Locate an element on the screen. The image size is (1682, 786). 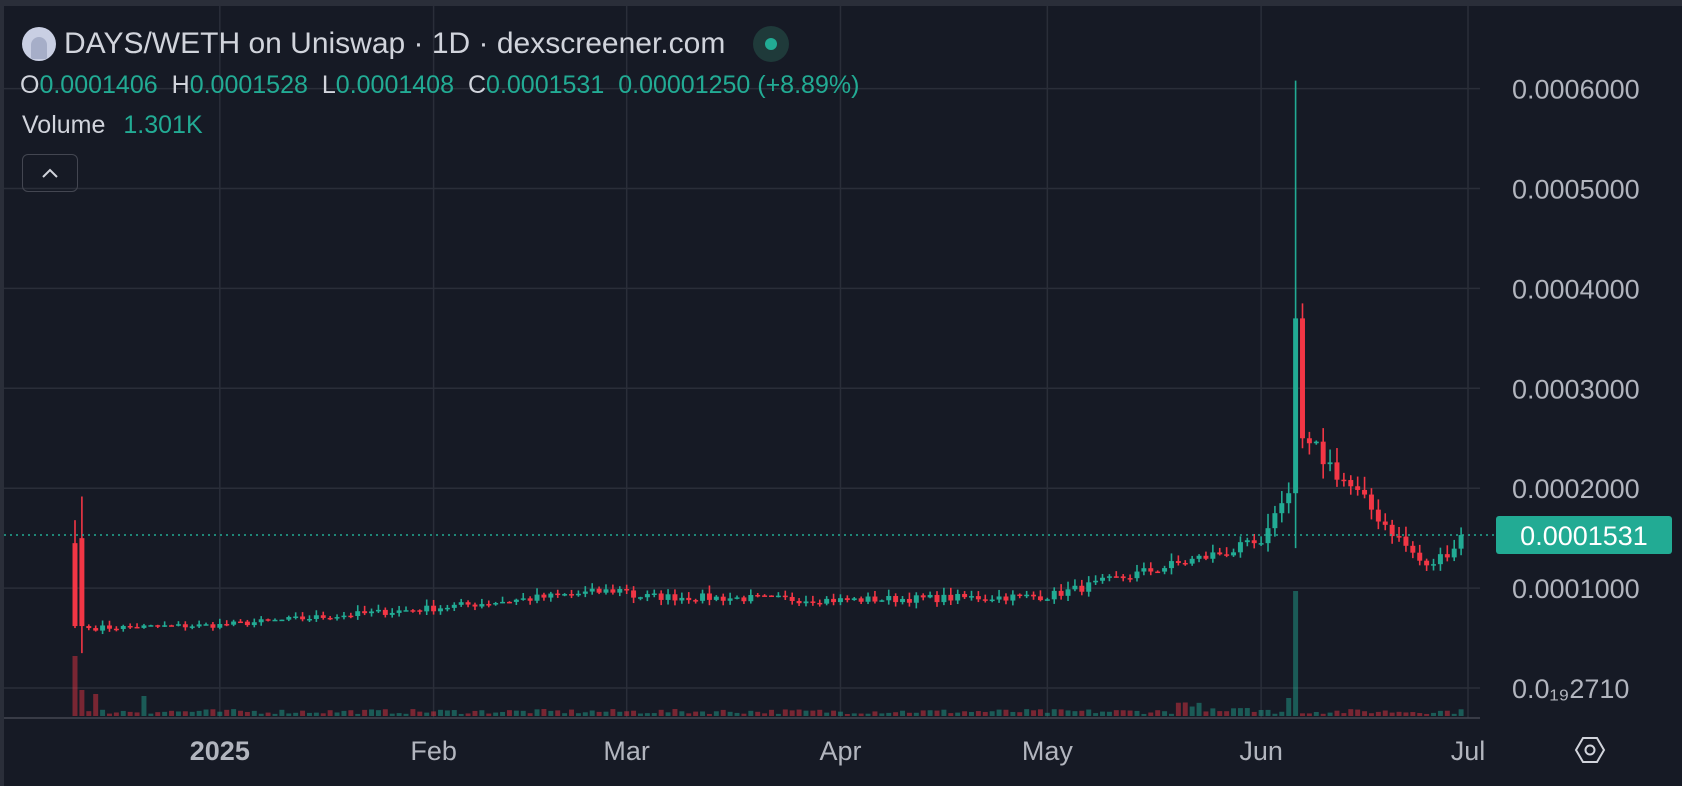
collapse-legend-button is located at coordinates (50, 173).